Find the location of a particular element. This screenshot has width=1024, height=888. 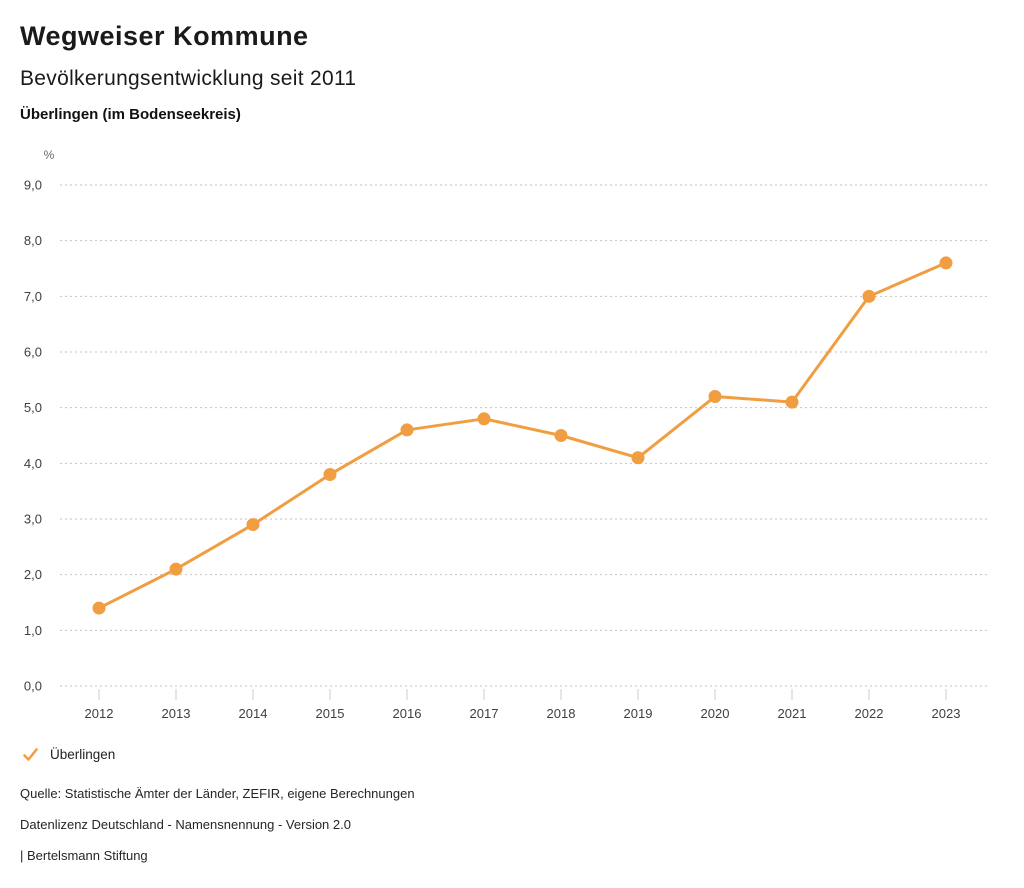

y-axis-label: 8,0 is located at coordinates (33, 240).